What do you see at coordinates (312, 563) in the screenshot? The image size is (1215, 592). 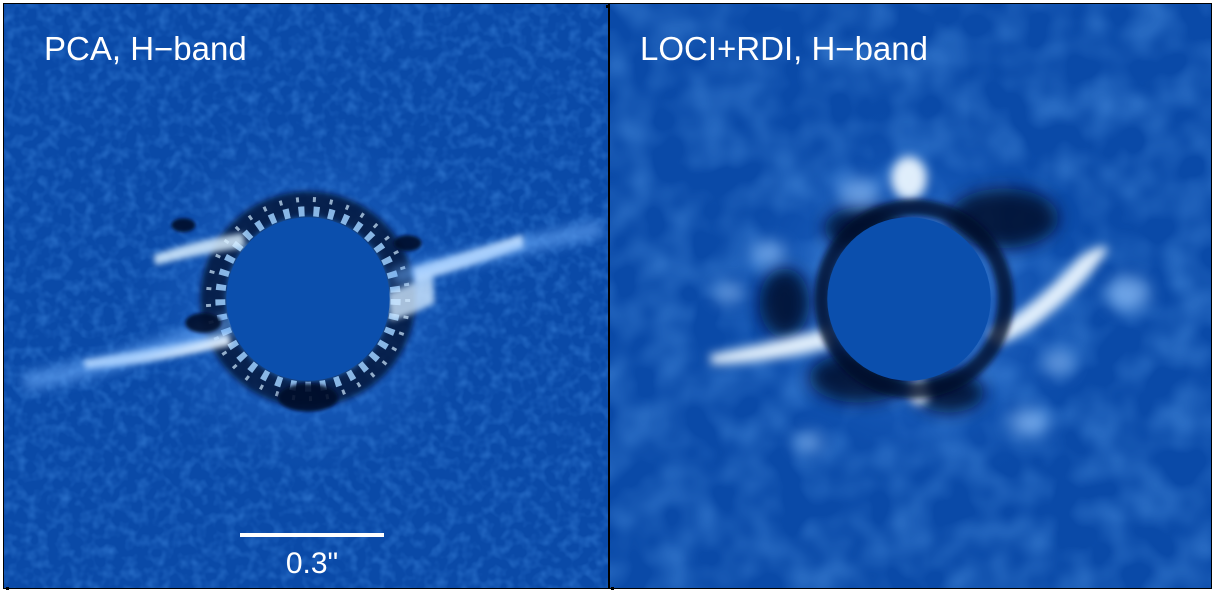 I see `scale-bar-label: 0.3"` at bounding box center [312, 563].